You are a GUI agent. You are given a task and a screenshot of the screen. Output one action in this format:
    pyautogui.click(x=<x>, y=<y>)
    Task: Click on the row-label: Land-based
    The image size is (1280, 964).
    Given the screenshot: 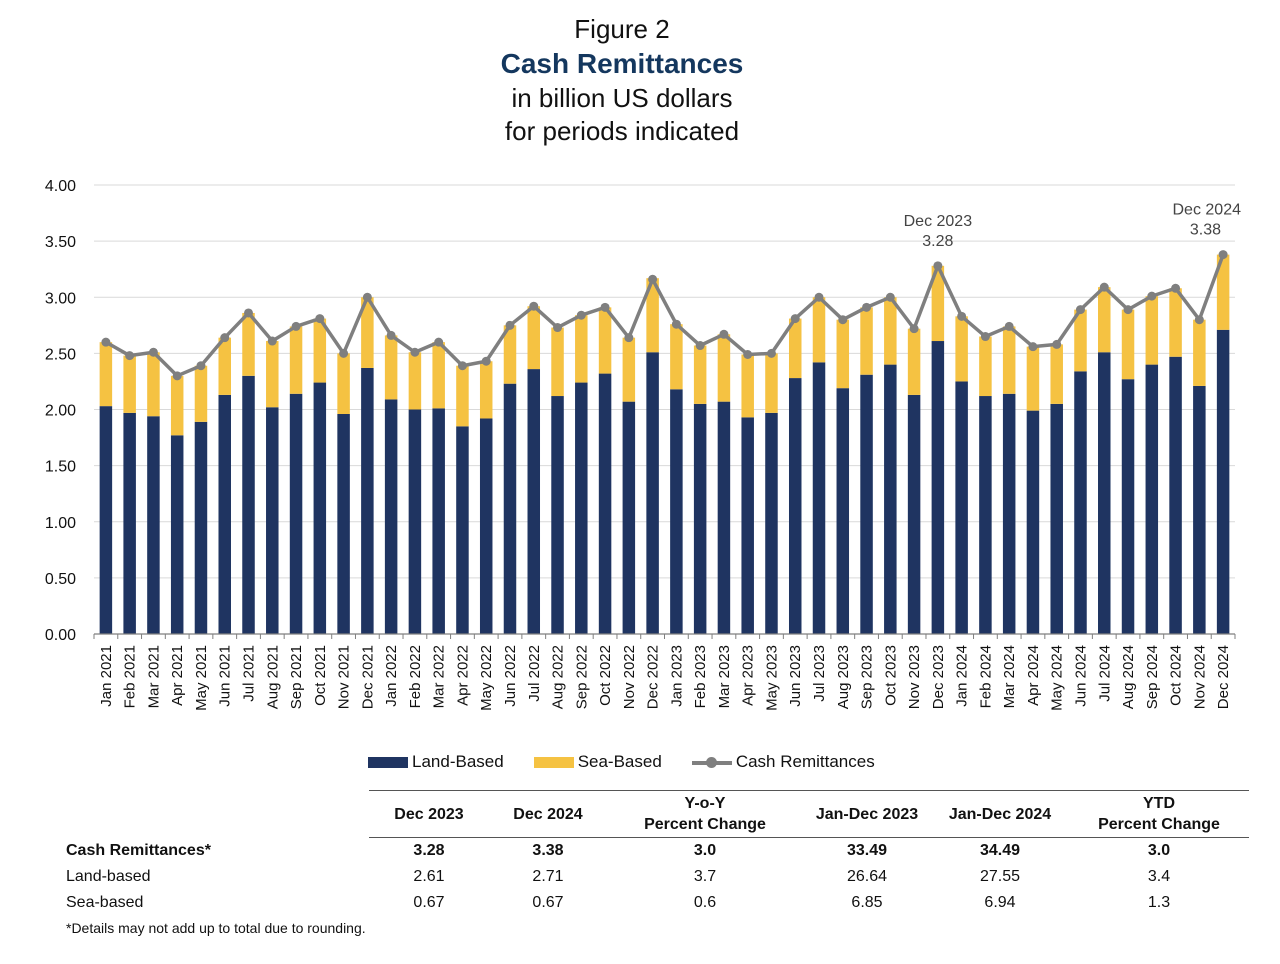 What is the action you would take?
    pyautogui.click(x=108, y=876)
    